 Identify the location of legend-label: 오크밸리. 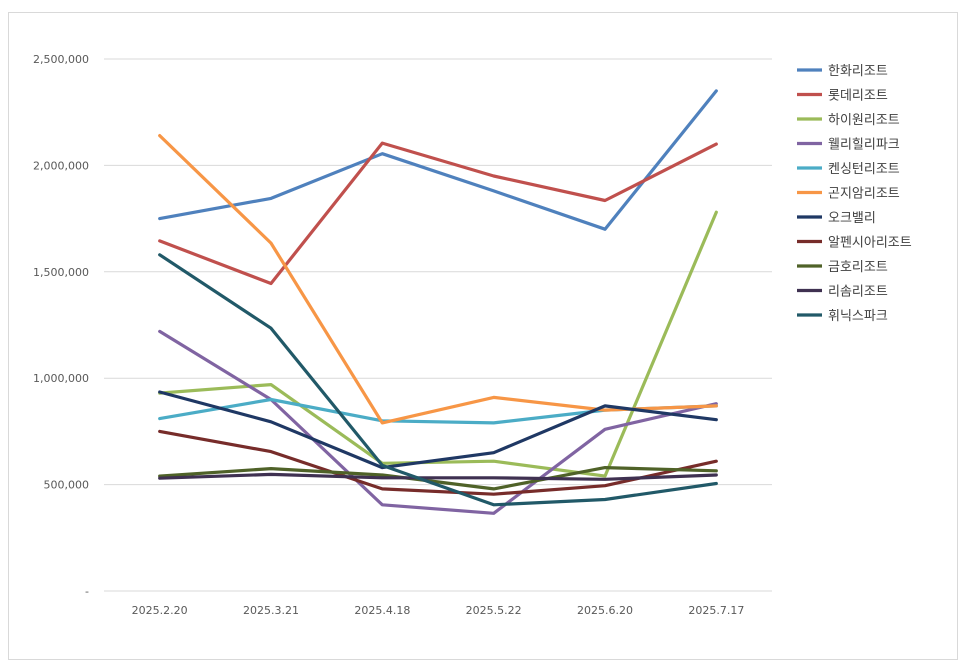
(852, 218).